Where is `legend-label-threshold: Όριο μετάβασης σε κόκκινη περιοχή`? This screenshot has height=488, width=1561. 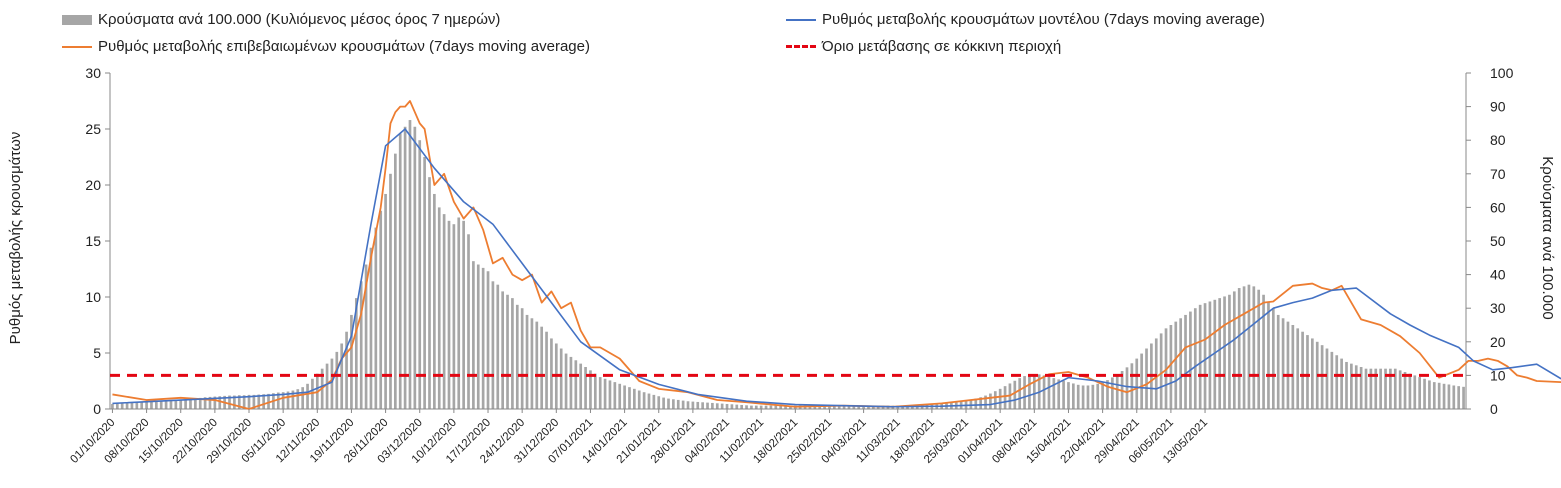 legend-label-threshold: Όριο μετάβασης σε κόκκινη περιοχή is located at coordinates (942, 46).